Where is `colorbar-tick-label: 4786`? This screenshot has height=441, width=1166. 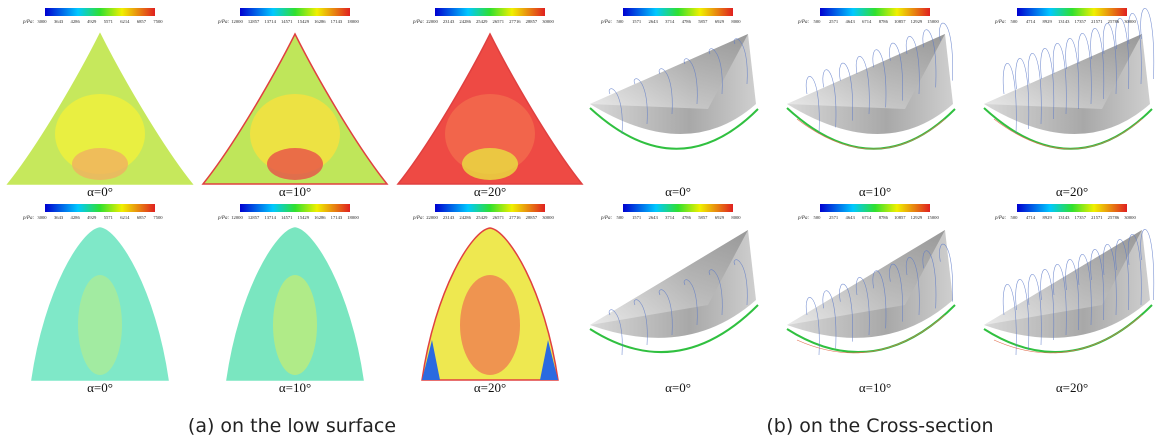 colorbar-tick-label: 4786 is located at coordinates (687, 21).